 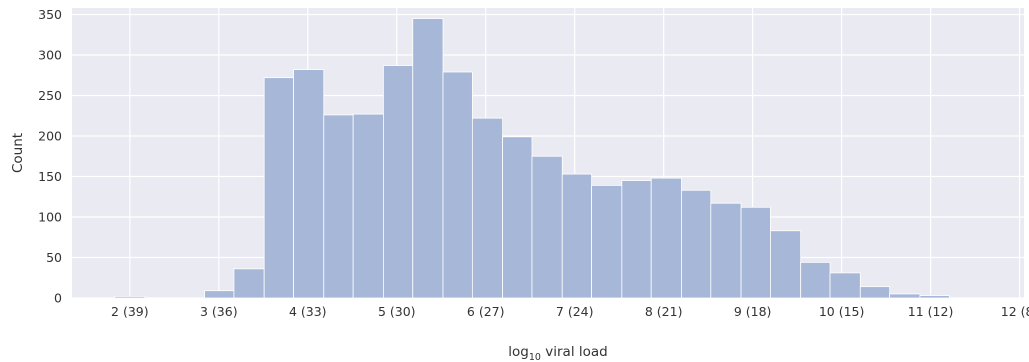 What do you see at coordinates (753, 311) in the screenshot?
I see `x-tick-label: 9 (18)` at bounding box center [753, 311].